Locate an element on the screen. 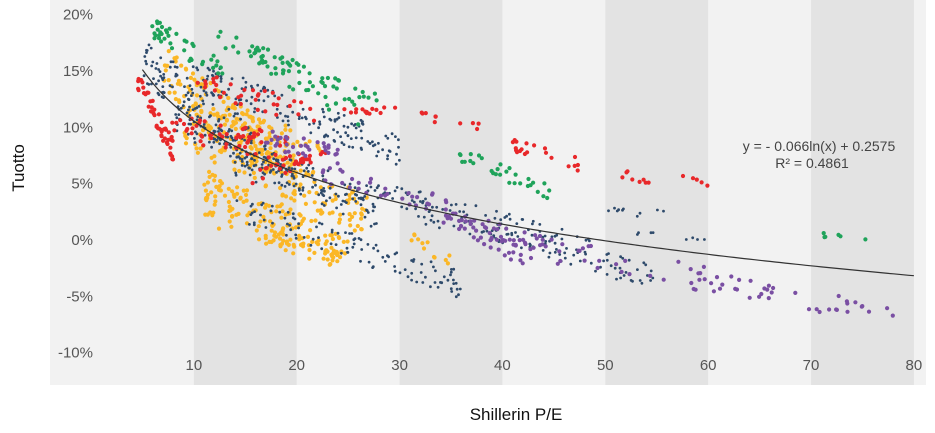  x-tick-label: 40 is located at coordinates (502, 365).